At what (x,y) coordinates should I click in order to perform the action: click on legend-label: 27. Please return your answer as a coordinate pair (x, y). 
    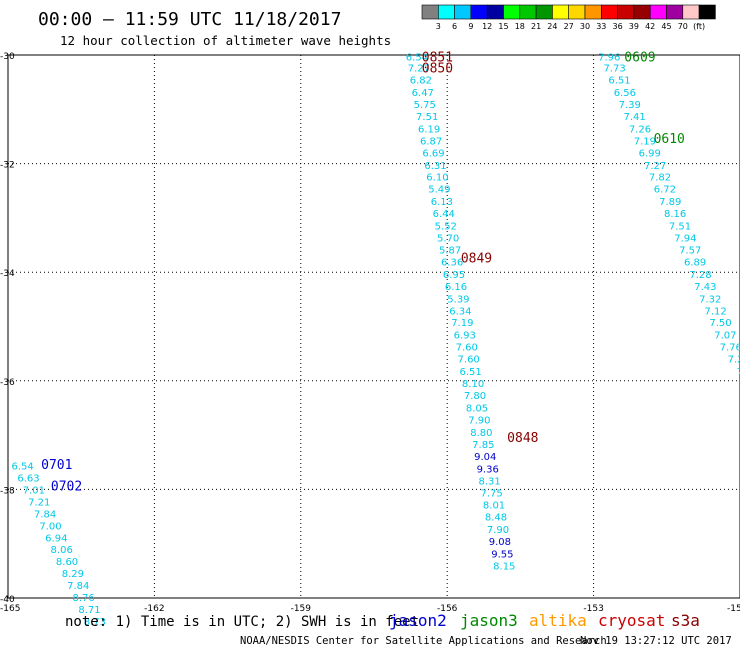
    Looking at the image, I should click on (569, 26).